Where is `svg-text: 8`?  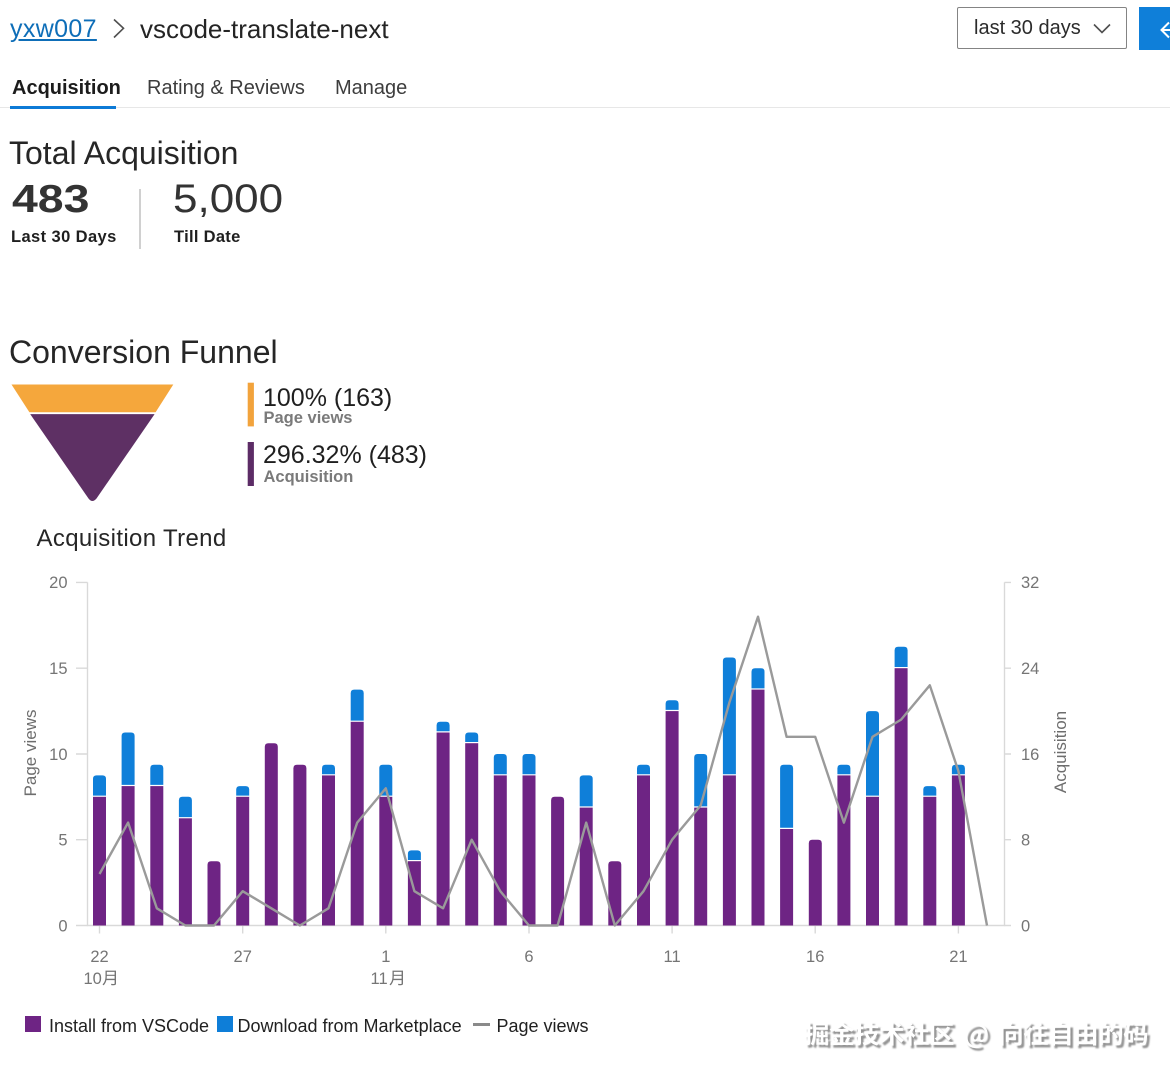 svg-text: 8 is located at coordinates (1025, 841).